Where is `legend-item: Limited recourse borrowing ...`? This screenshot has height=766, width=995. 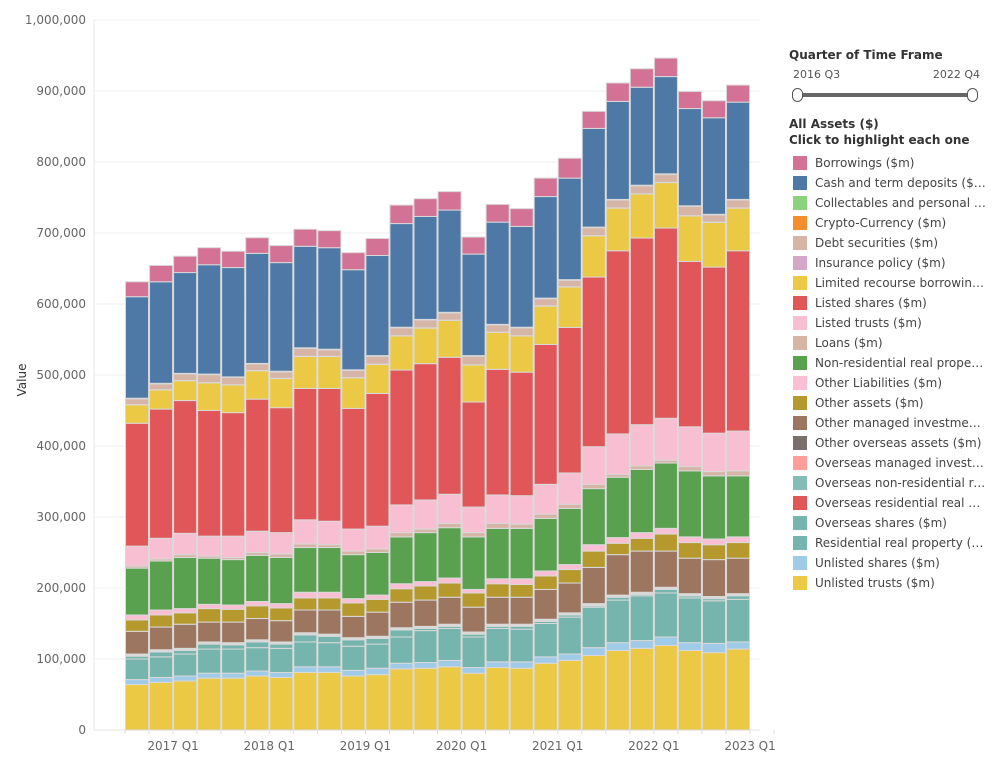
legend-item: Limited recourse borrowing ... is located at coordinates (891, 283).